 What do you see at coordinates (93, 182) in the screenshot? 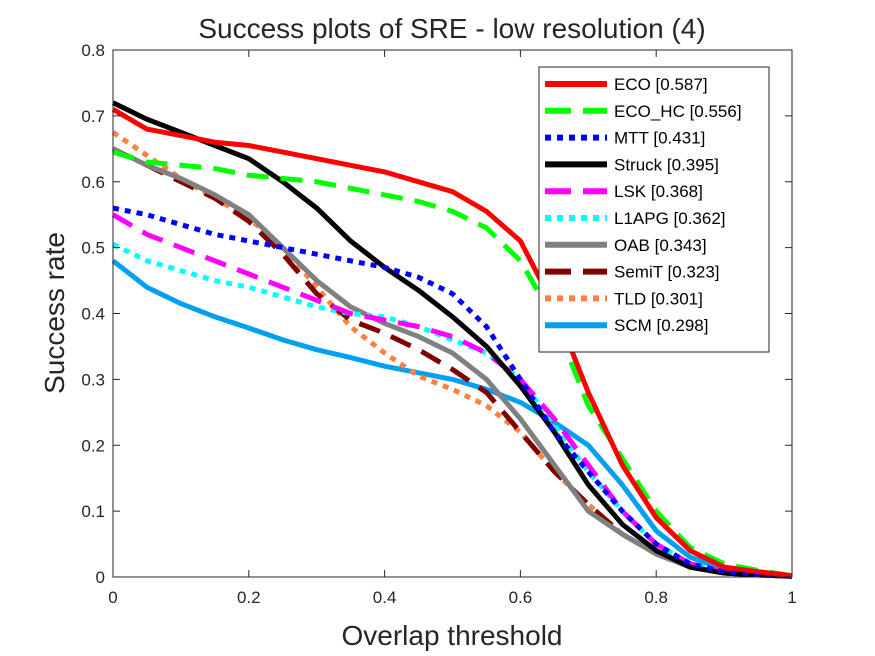
I see `y-tick-label: 0.6` at bounding box center [93, 182].